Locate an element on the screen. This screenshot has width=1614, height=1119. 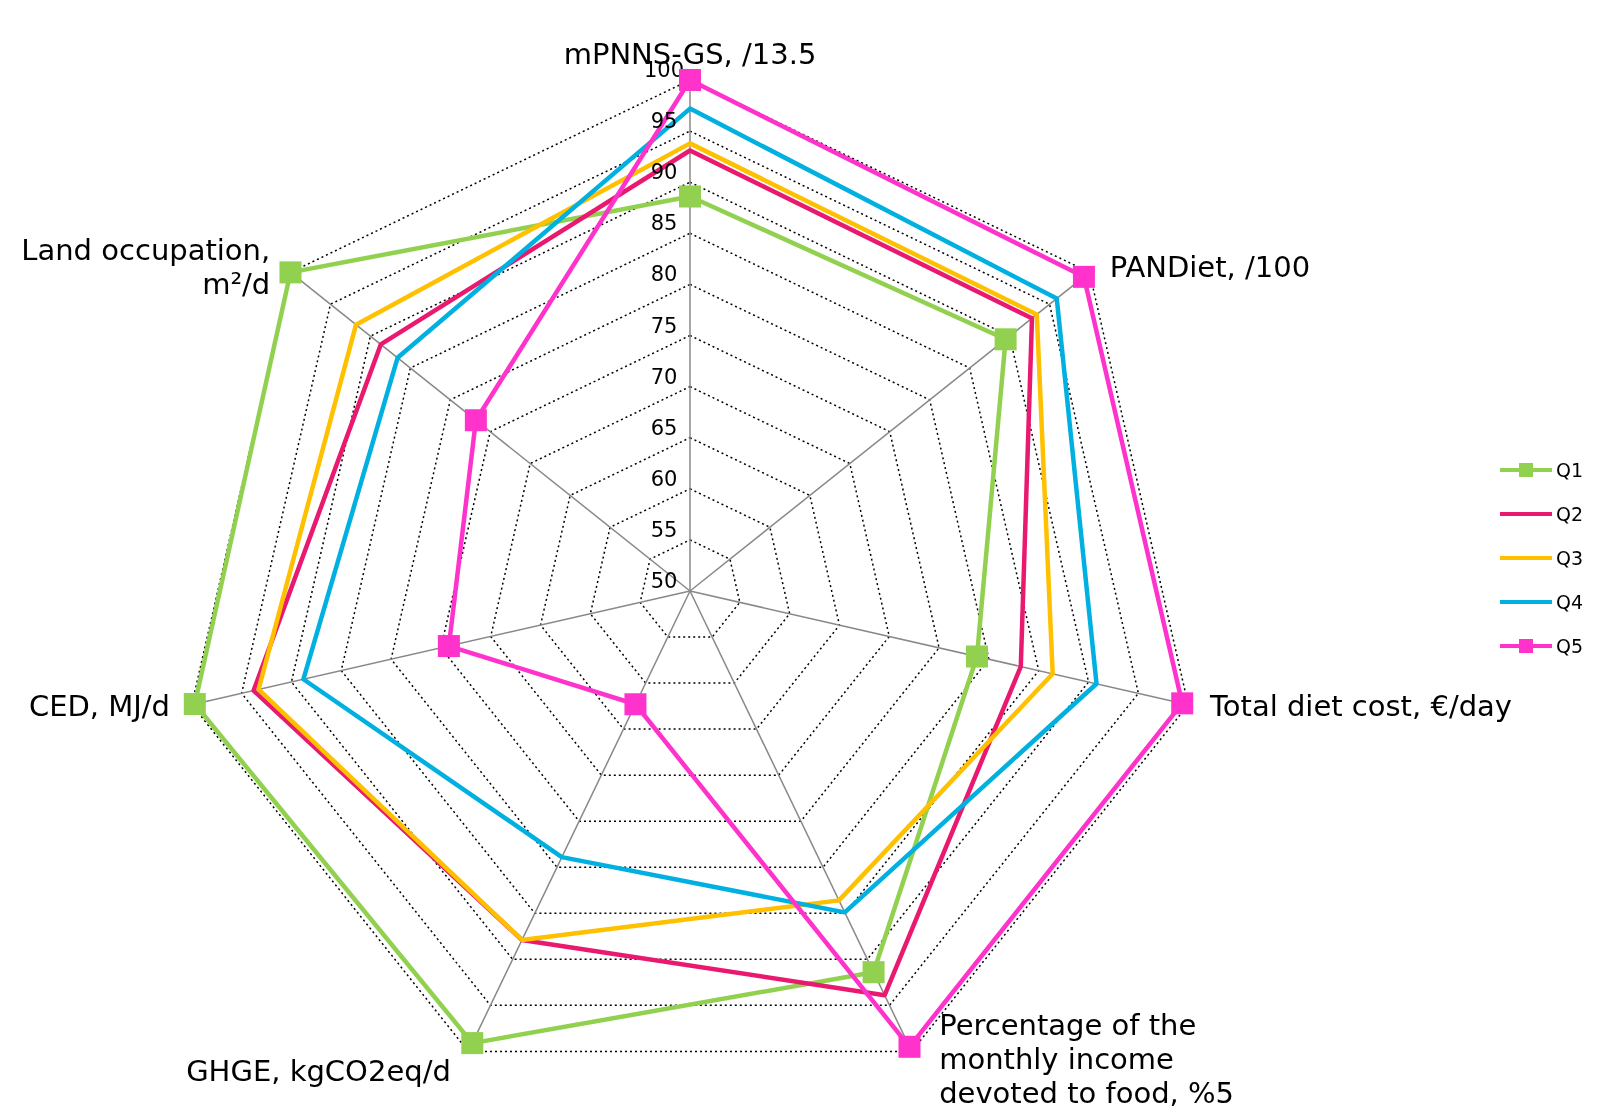
legend-label: Q1 is located at coordinates (1569, 470).